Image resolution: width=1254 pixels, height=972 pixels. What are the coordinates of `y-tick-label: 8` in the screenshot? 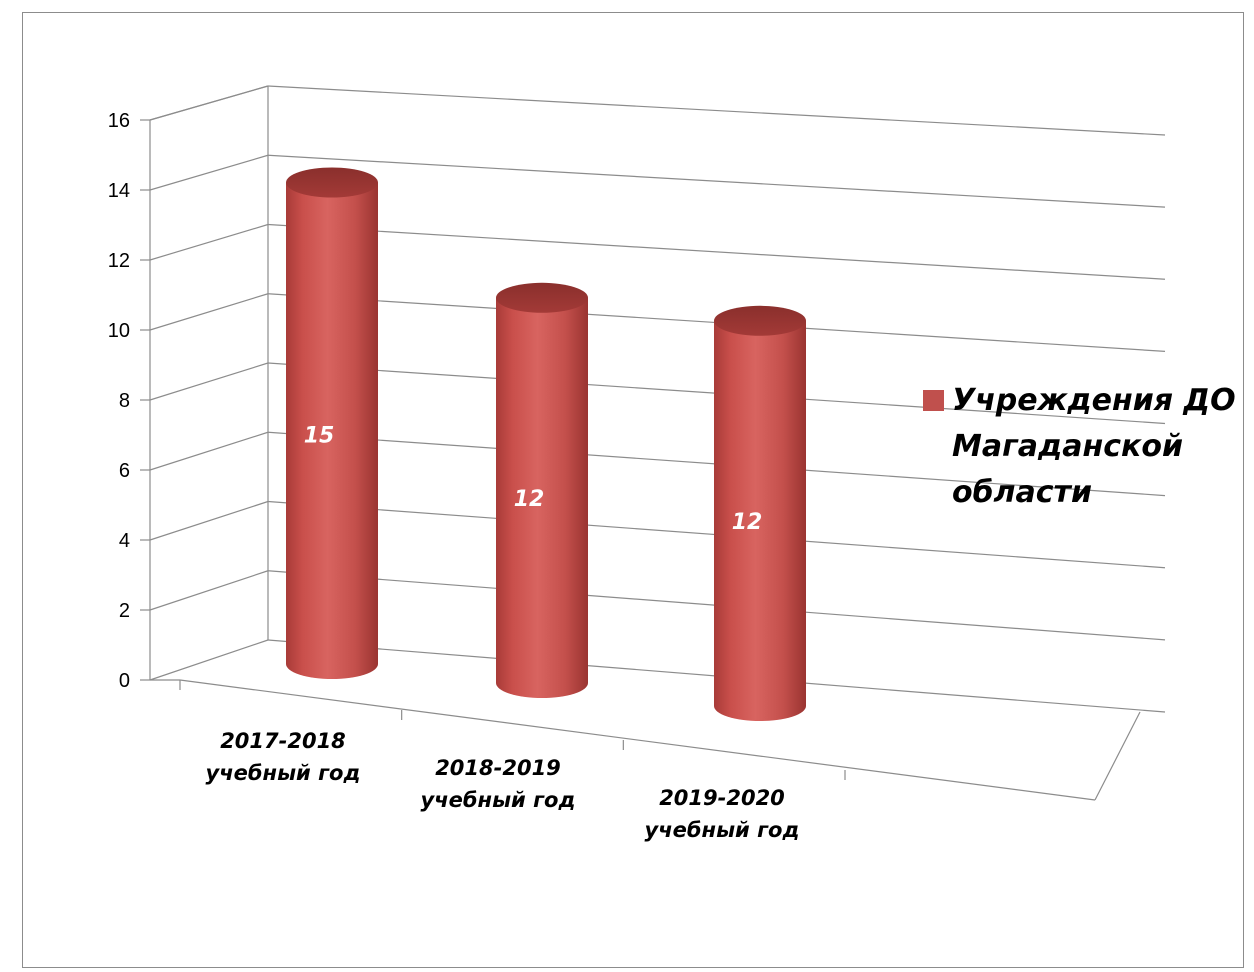 It's located at (124, 401).